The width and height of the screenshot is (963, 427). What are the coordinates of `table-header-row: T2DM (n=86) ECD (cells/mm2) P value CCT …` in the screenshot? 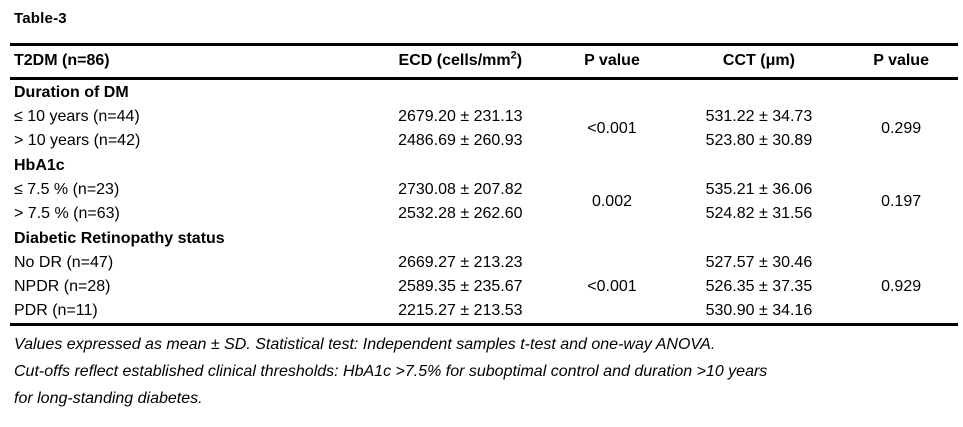 It's located at (484, 62).